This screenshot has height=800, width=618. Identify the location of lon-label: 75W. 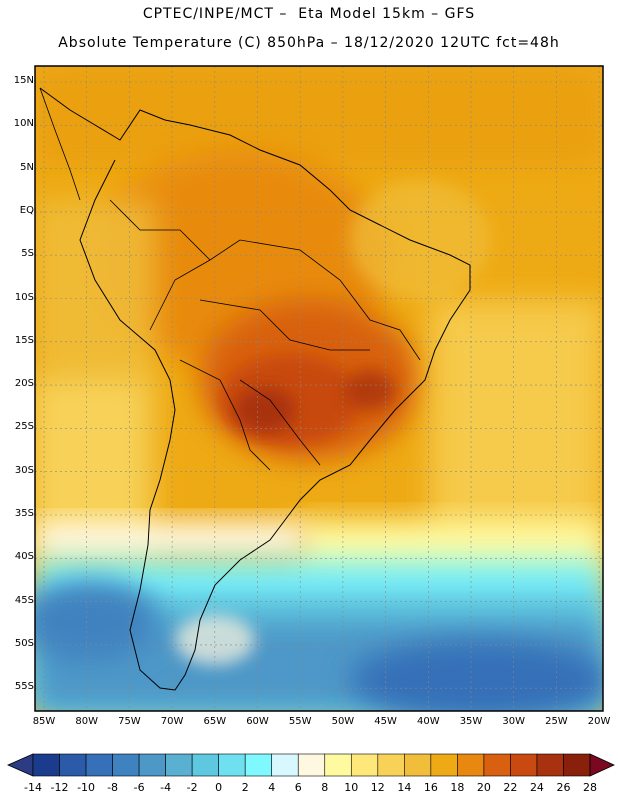
(129, 721).